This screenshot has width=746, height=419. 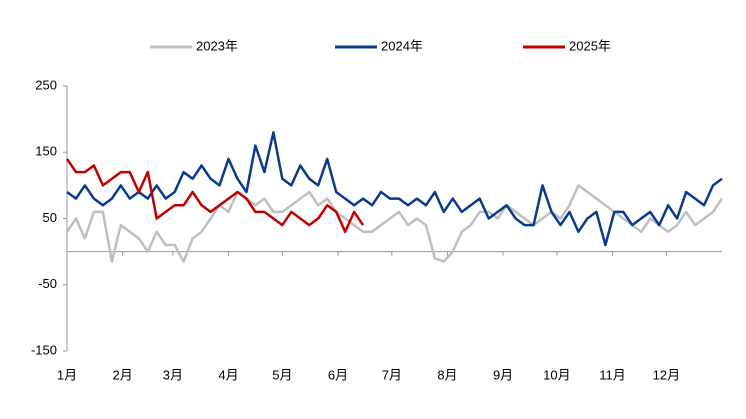 I want to click on legend-label: 2025年, so click(x=590, y=45).